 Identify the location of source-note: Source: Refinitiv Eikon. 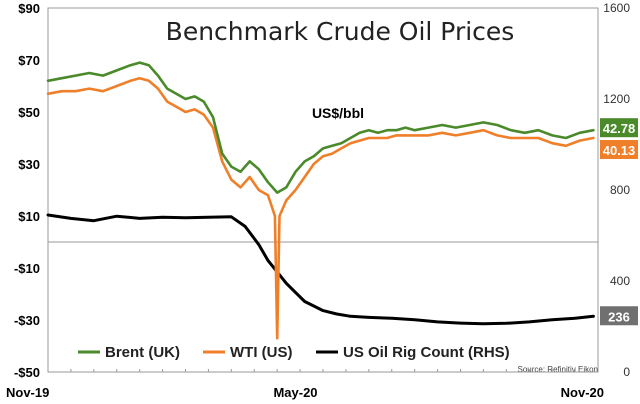
(558, 369).